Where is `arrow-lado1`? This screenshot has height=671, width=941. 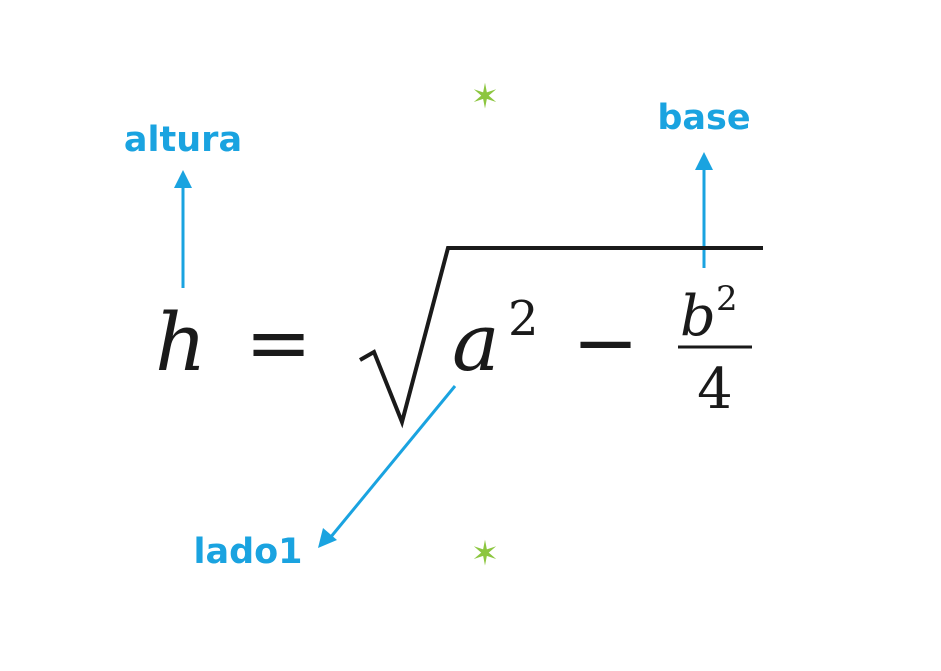 arrow-lado1 is located at coordinates (387, 466).